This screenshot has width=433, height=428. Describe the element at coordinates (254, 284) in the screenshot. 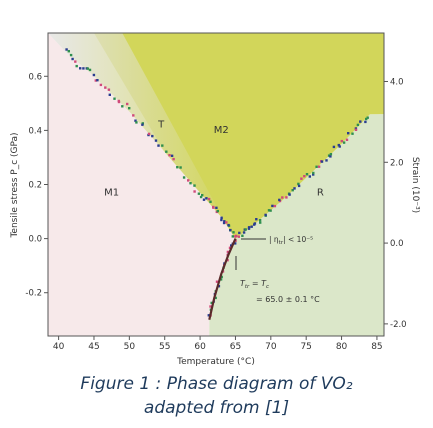

I see `tc-equation: Ttr = Tc` at that location.